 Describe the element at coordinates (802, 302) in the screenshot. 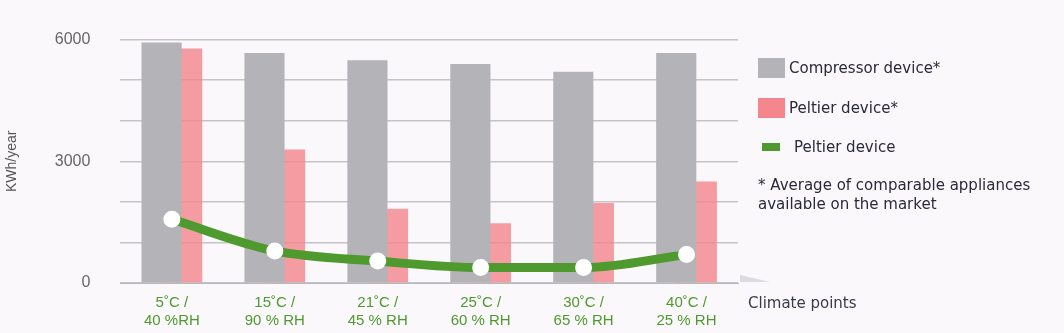

I see `x-axis-title: Climate points` at that location.